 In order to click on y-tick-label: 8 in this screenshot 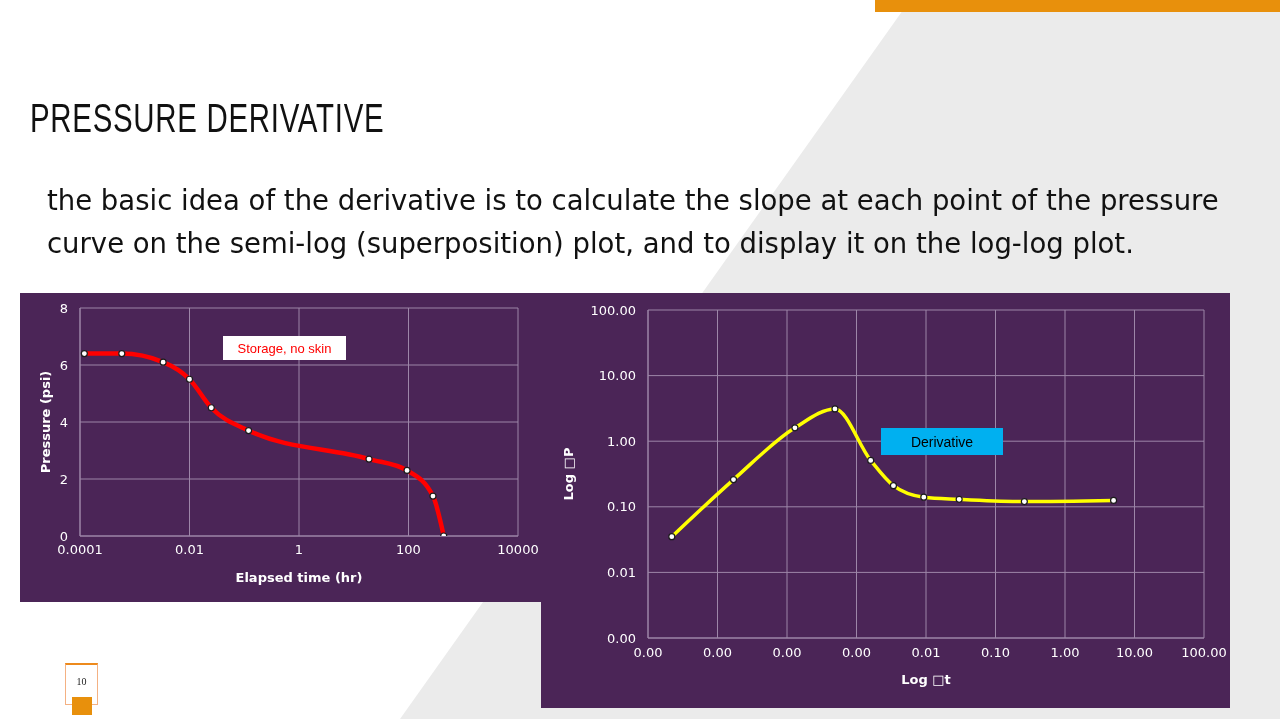, I will do `click(63, 308)`.